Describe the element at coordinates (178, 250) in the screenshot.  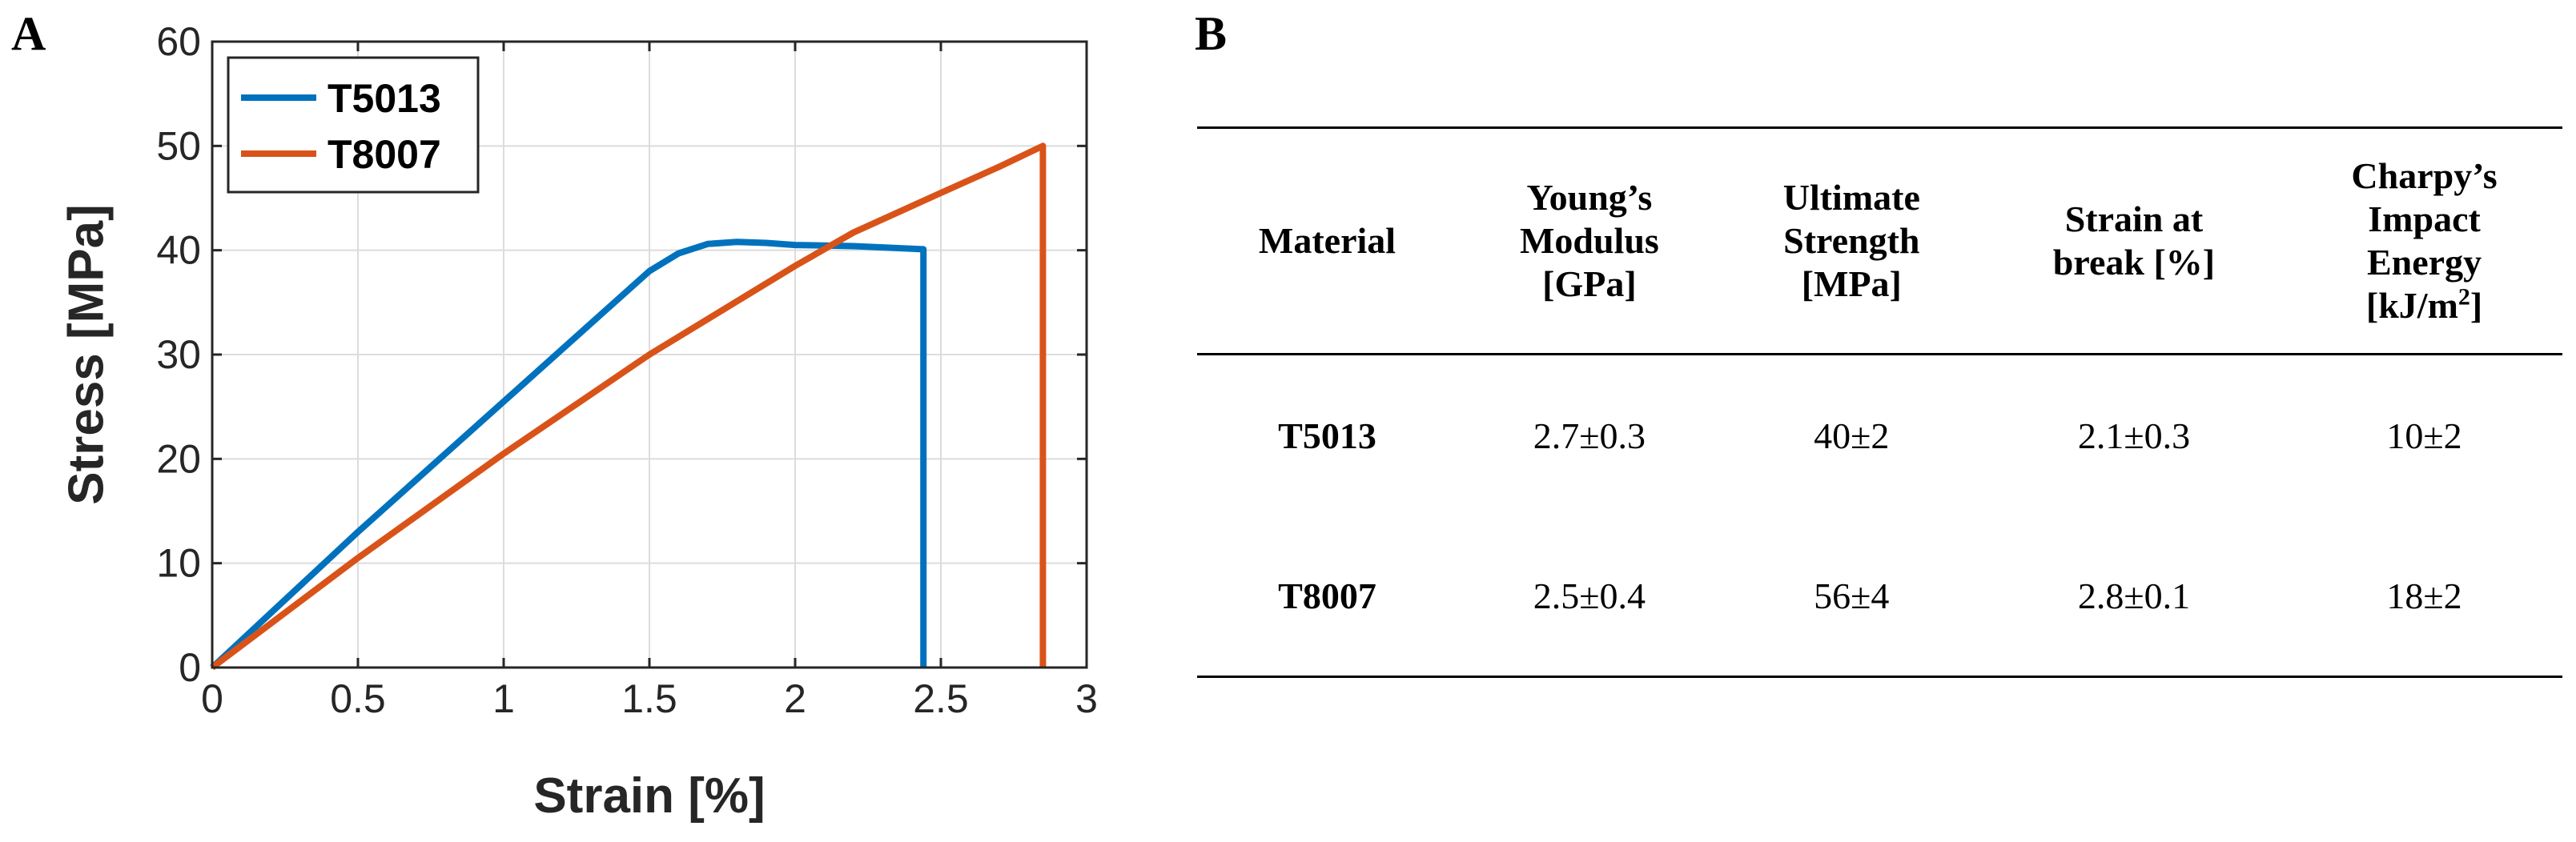
I see `y-tick-label: 40` at that location.